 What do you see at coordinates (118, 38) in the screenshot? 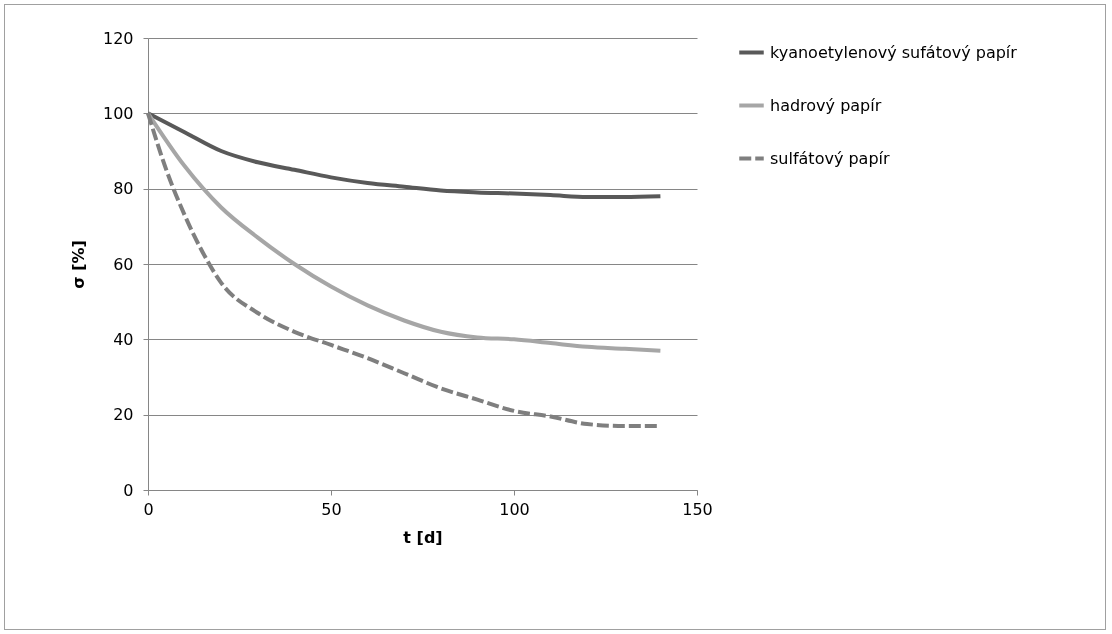
I see `y-tick-label: 120` at bounding box center [118, 38].